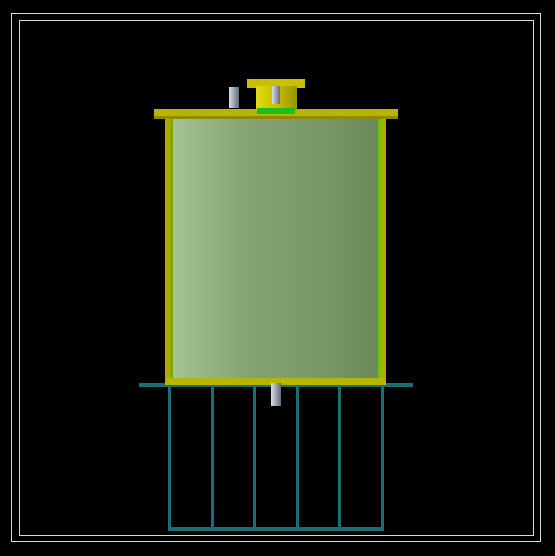  What do you see at coordinates (276, 95) in the screenshot?
I see `vent-pipe` at bounding box center [276, 95].